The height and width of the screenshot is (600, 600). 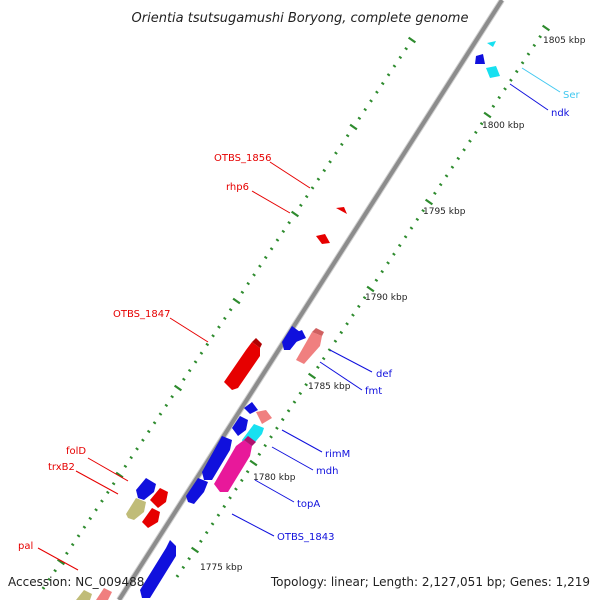 What do you see at coordinates (491, 44) in the screenshot?
I see `feature-ser-trna` at bounding box center [491, 44].